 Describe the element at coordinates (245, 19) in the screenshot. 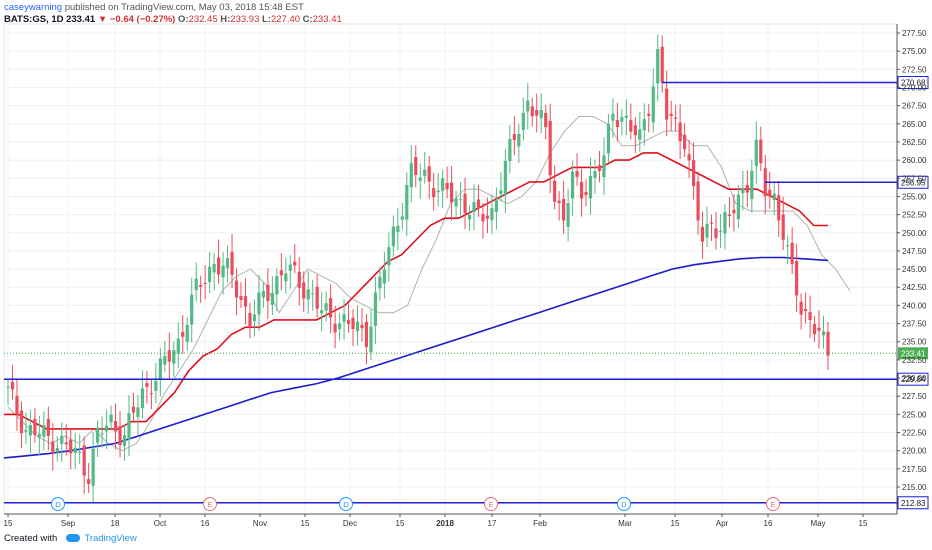

I see `high-value: 233.93` at that location.